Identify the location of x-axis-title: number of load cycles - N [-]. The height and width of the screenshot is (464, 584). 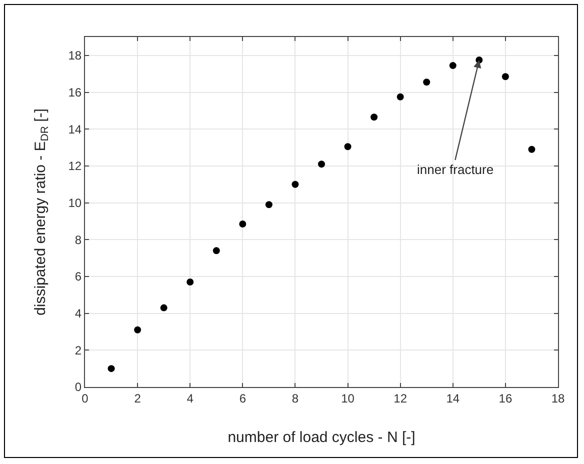
(322, 437).